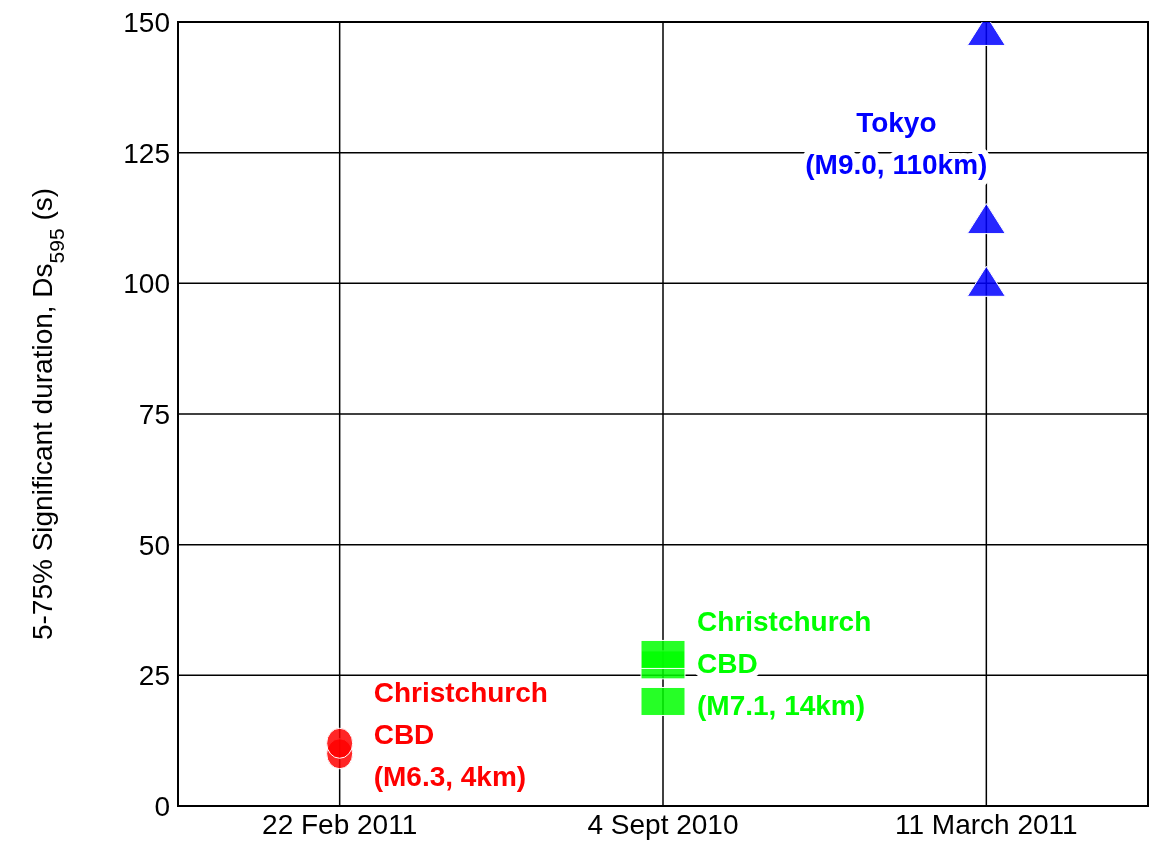 Image resolution: width=1161 pixels, height=866 pixels. Describe the element at coordinates (340, 824) in the screenshot. I see `x-tick-label: 22 Feb 2011` at that location.